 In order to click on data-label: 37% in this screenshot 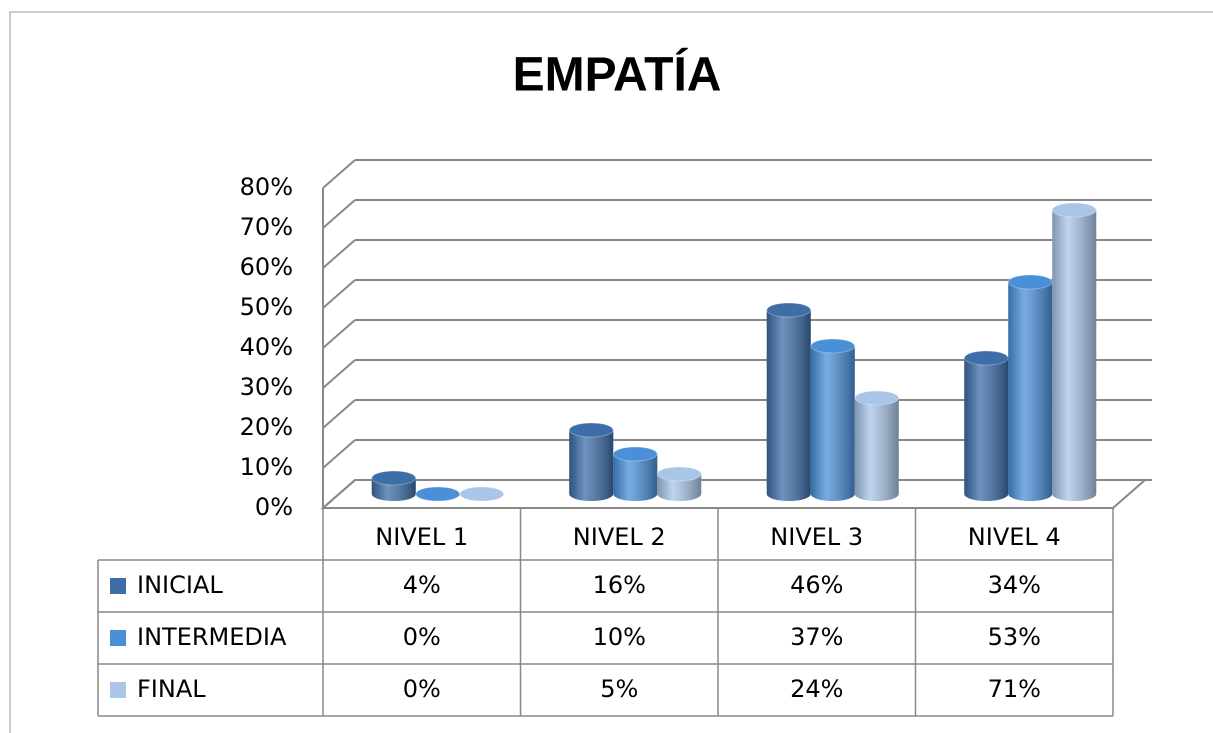, I will do `click(816, 637)`.